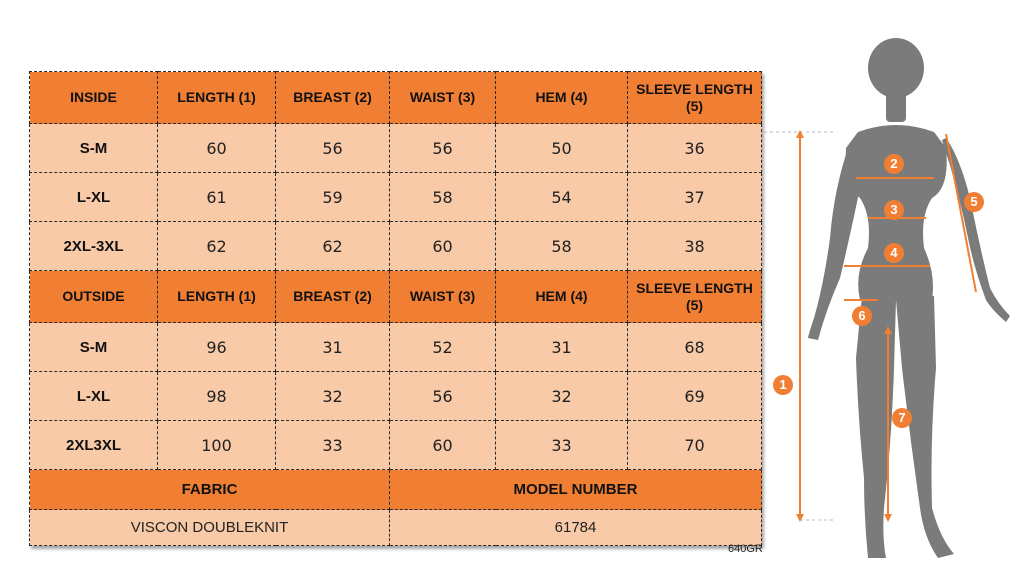 Image resolution: width=1024 pixels, height=577 pixels. What do you see at coordinates (332, 197) in the screenshot?
I see `breast-value: 59` at bounding box center [332, 197].